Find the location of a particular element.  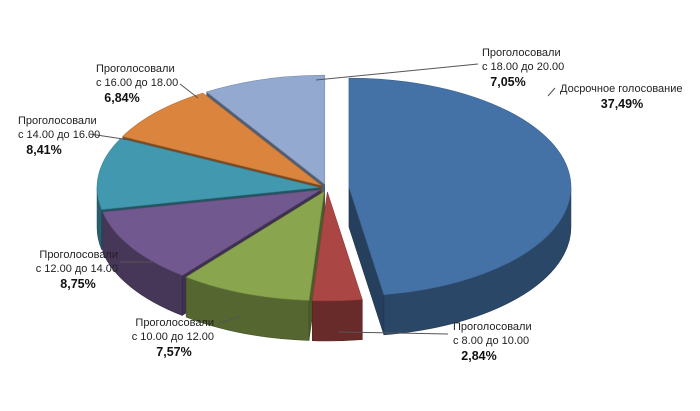

slice-label-line2-3: с 10.00 до 12.00 is located at coordinates (173, 337).